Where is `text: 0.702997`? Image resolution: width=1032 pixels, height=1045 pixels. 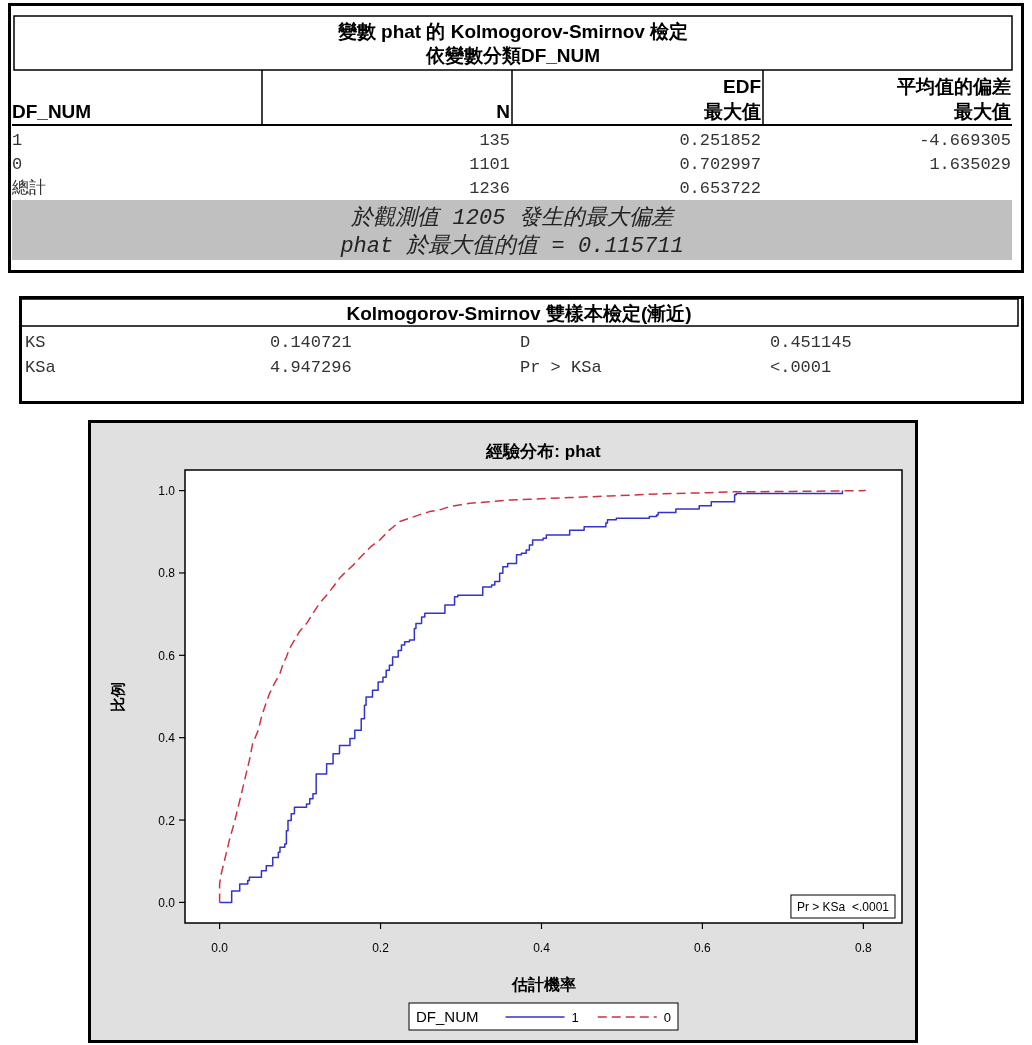
text: 0.702997 is located at coordinates (720, 164).